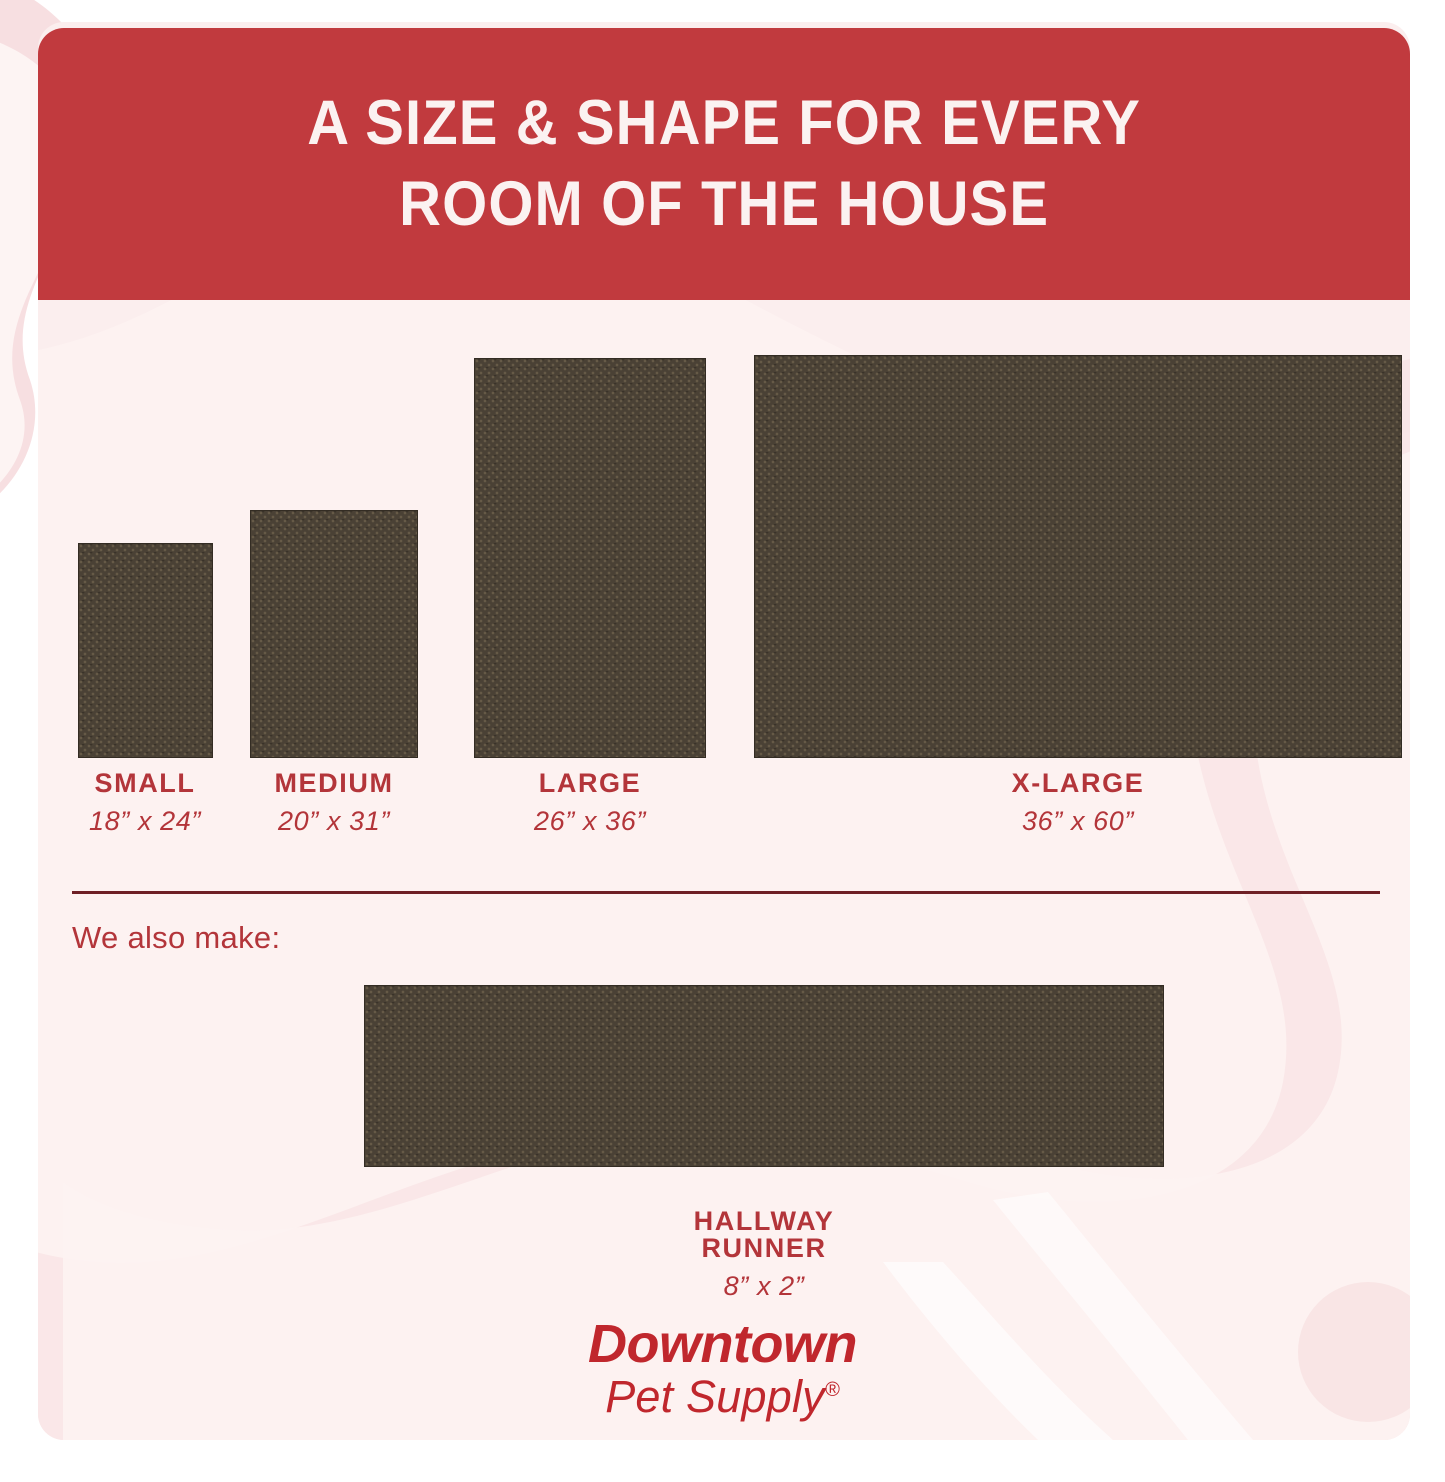  I want to click on size-label-small: SMALL 18” x 24”, so click(145, 802).